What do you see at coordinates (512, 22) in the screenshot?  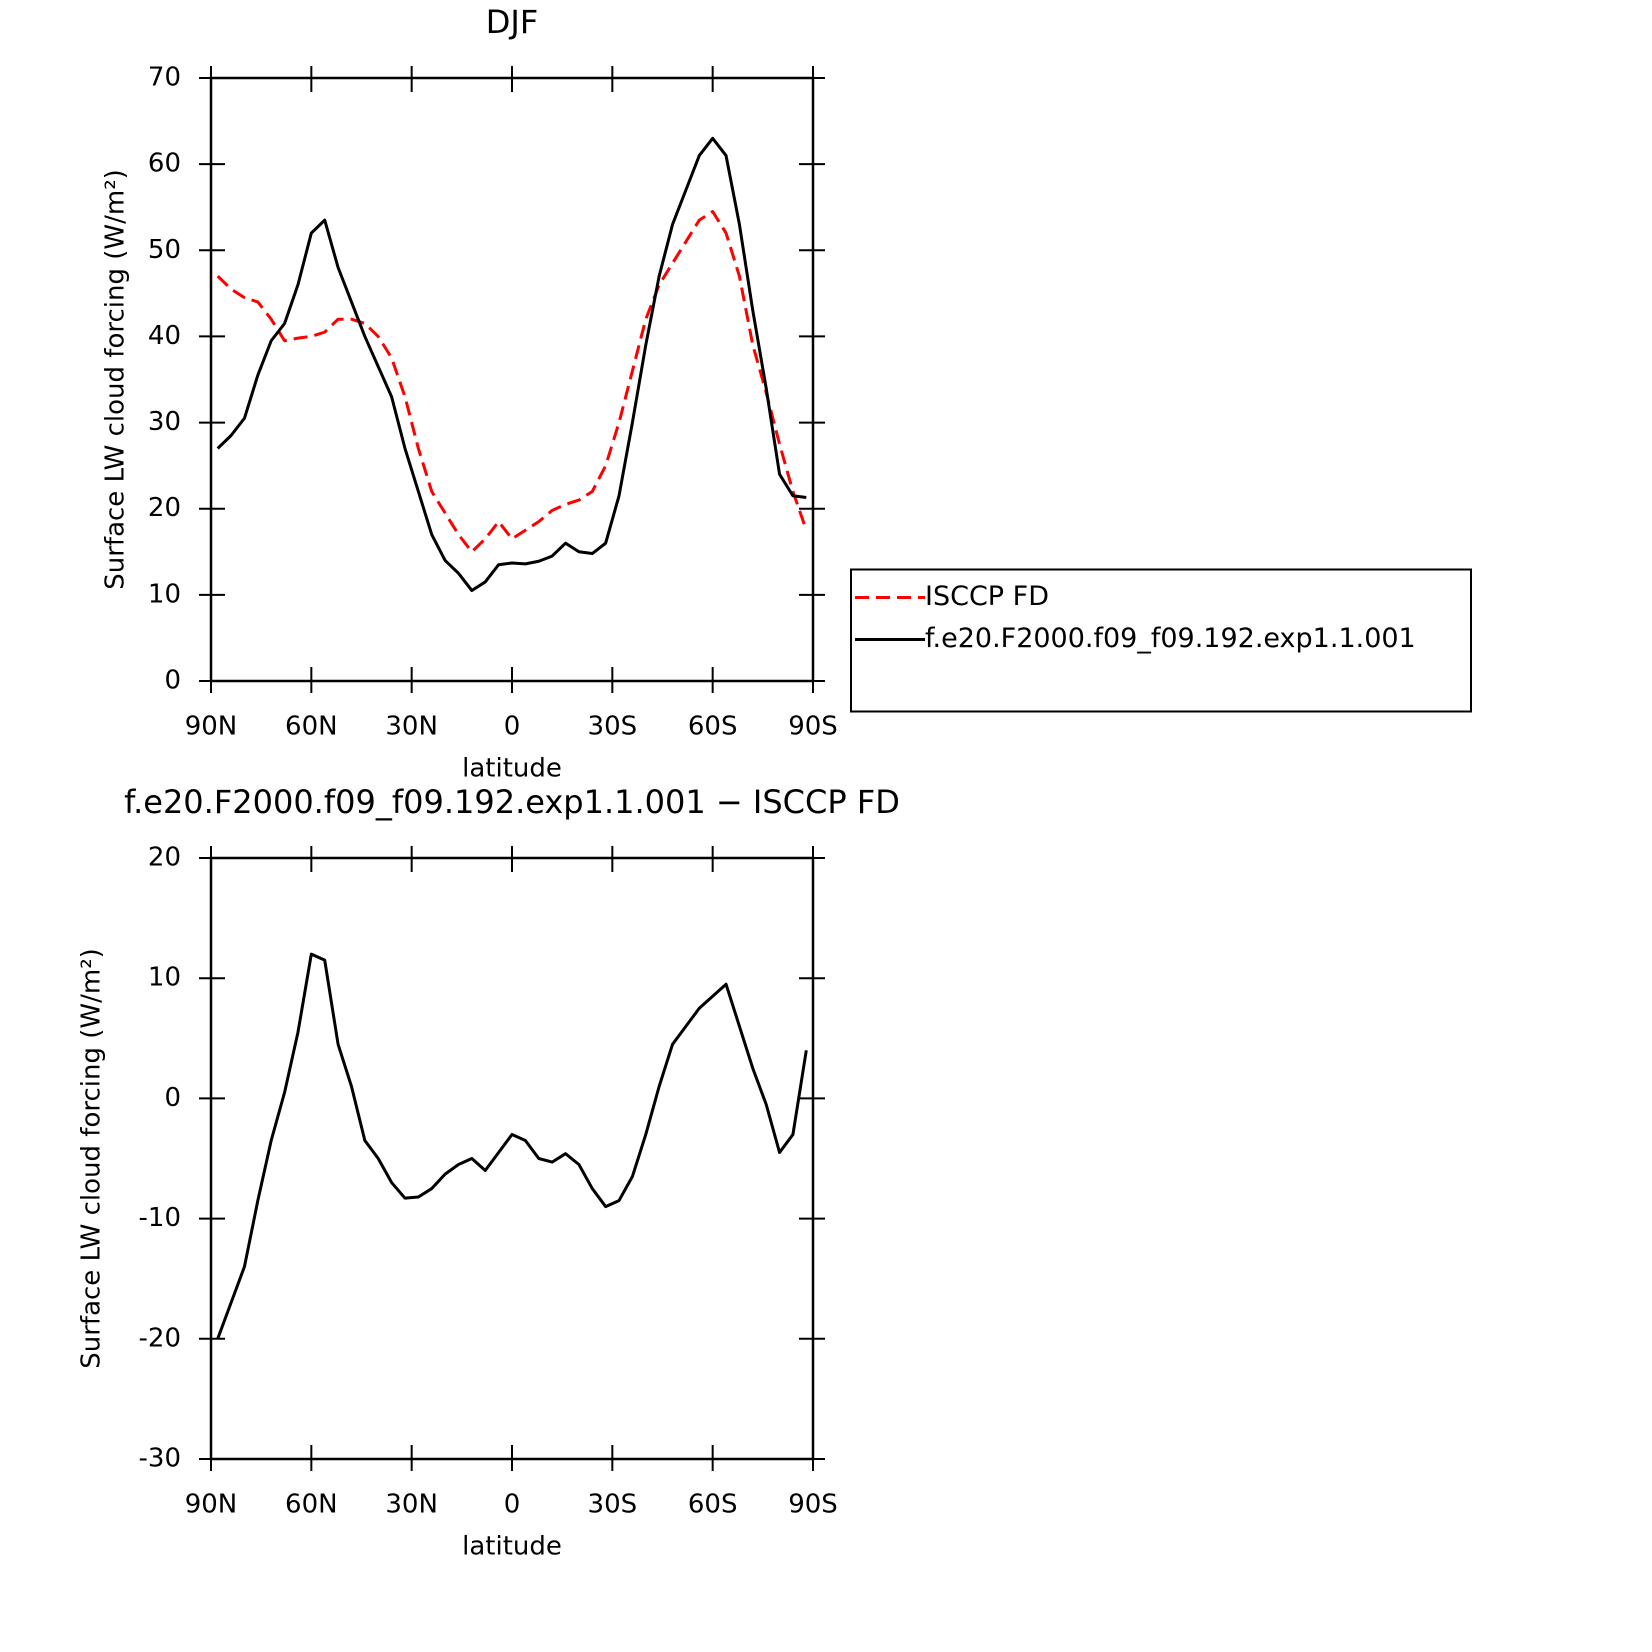 I see `chart-title: DJF` at bounding box center [512, 22].